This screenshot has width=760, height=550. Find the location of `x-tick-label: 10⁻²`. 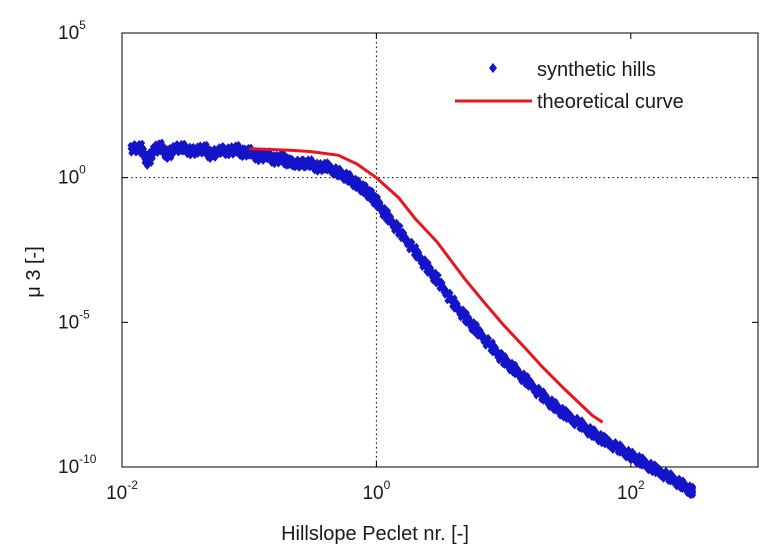

x-tick-label: 10⁻² is located at coordinates (122, 491).